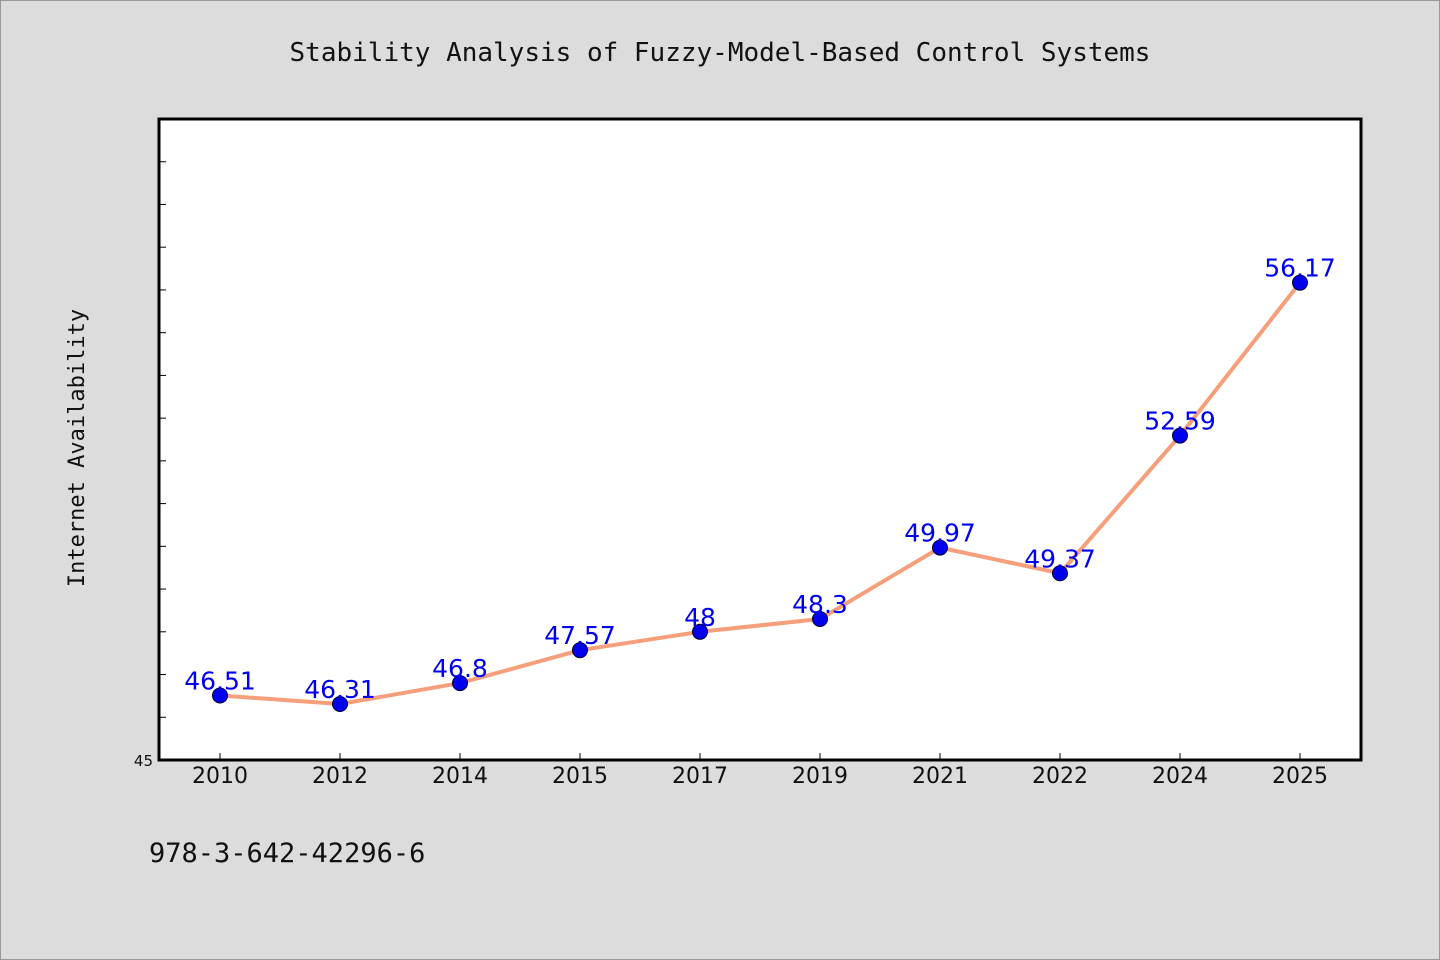 This screenshot has width=1440, height=960. I want to click on x-tick-label: 2019, so click(820, 776).